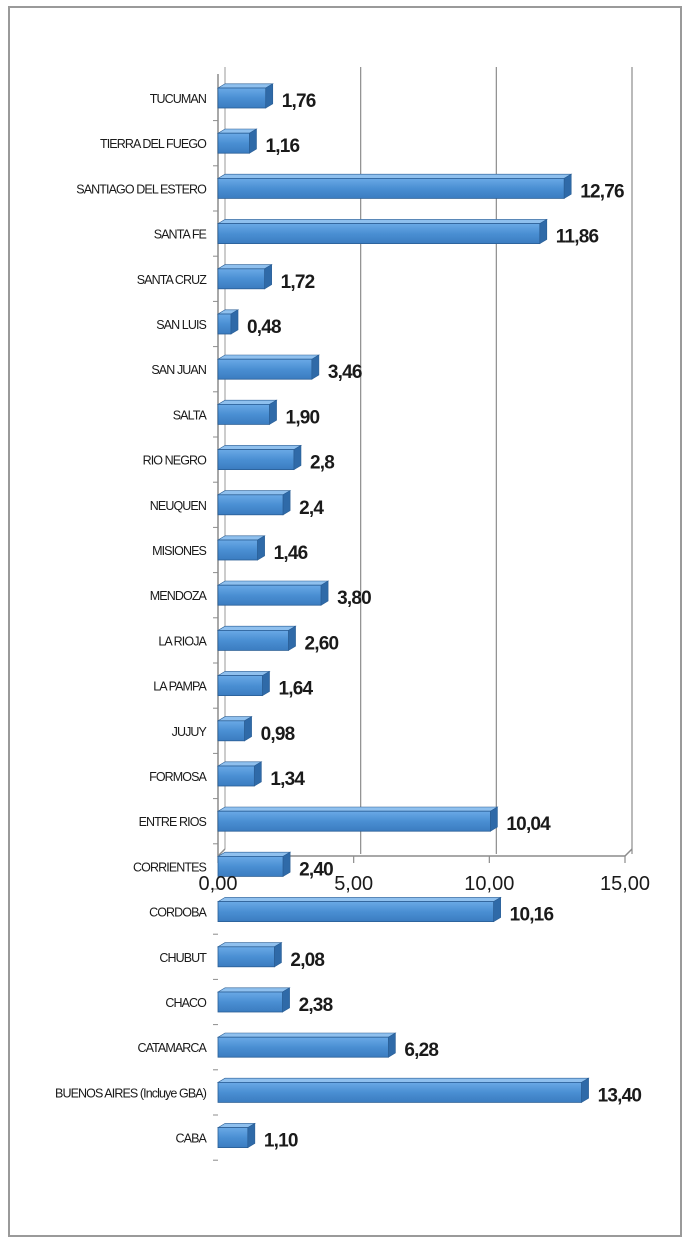 The width and height of the screenshot is (690, 1243). Describe the element at coordinates (181, 325) in the screenshot. I see `category-label: SAN LUIS` at that location.